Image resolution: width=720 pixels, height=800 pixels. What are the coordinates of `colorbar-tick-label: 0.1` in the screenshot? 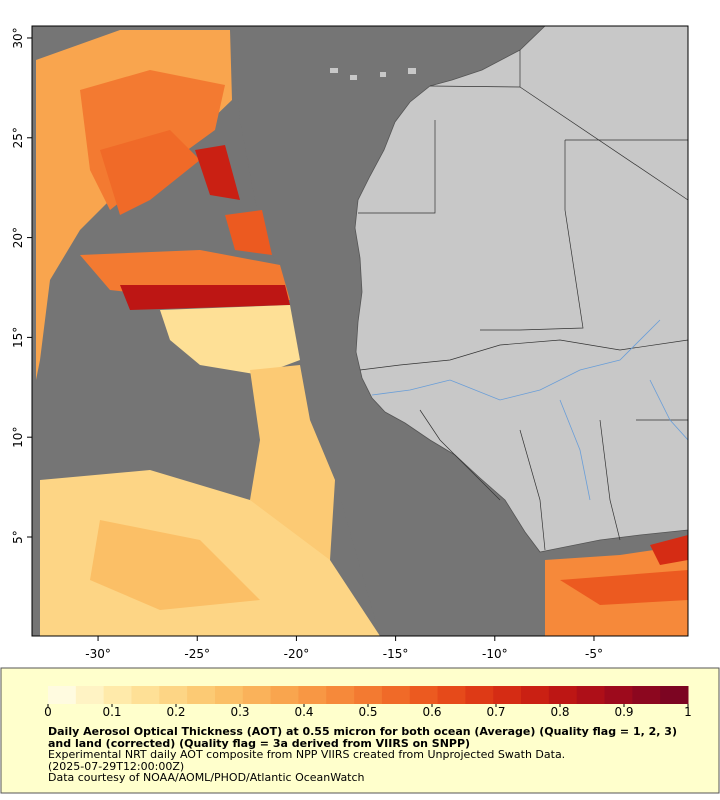 It's located at (111, 712).